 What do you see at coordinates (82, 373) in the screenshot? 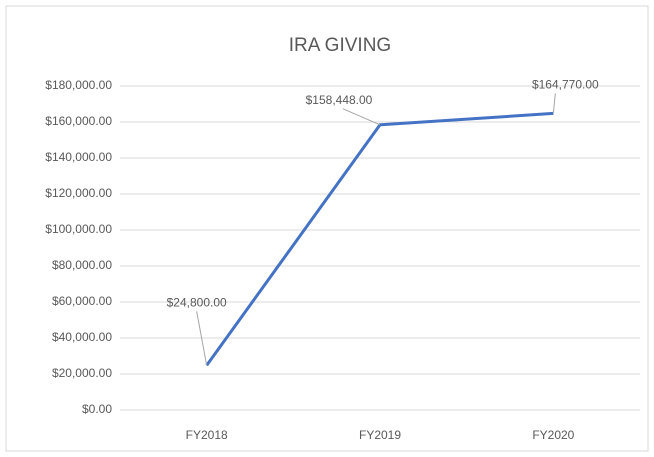
I see `y-tick-label: $20,000.00` at bounding box center [82, 373].